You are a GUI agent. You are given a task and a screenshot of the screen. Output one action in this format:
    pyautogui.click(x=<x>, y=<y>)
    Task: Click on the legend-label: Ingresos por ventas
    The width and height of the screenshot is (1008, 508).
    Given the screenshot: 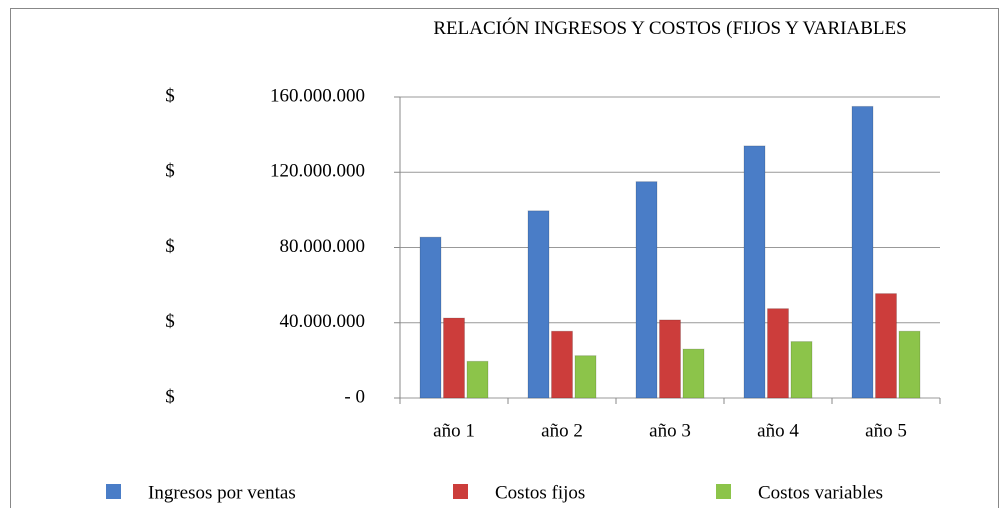 What is the action you would take?
    pyautogui.click(x=222, y=492)
    